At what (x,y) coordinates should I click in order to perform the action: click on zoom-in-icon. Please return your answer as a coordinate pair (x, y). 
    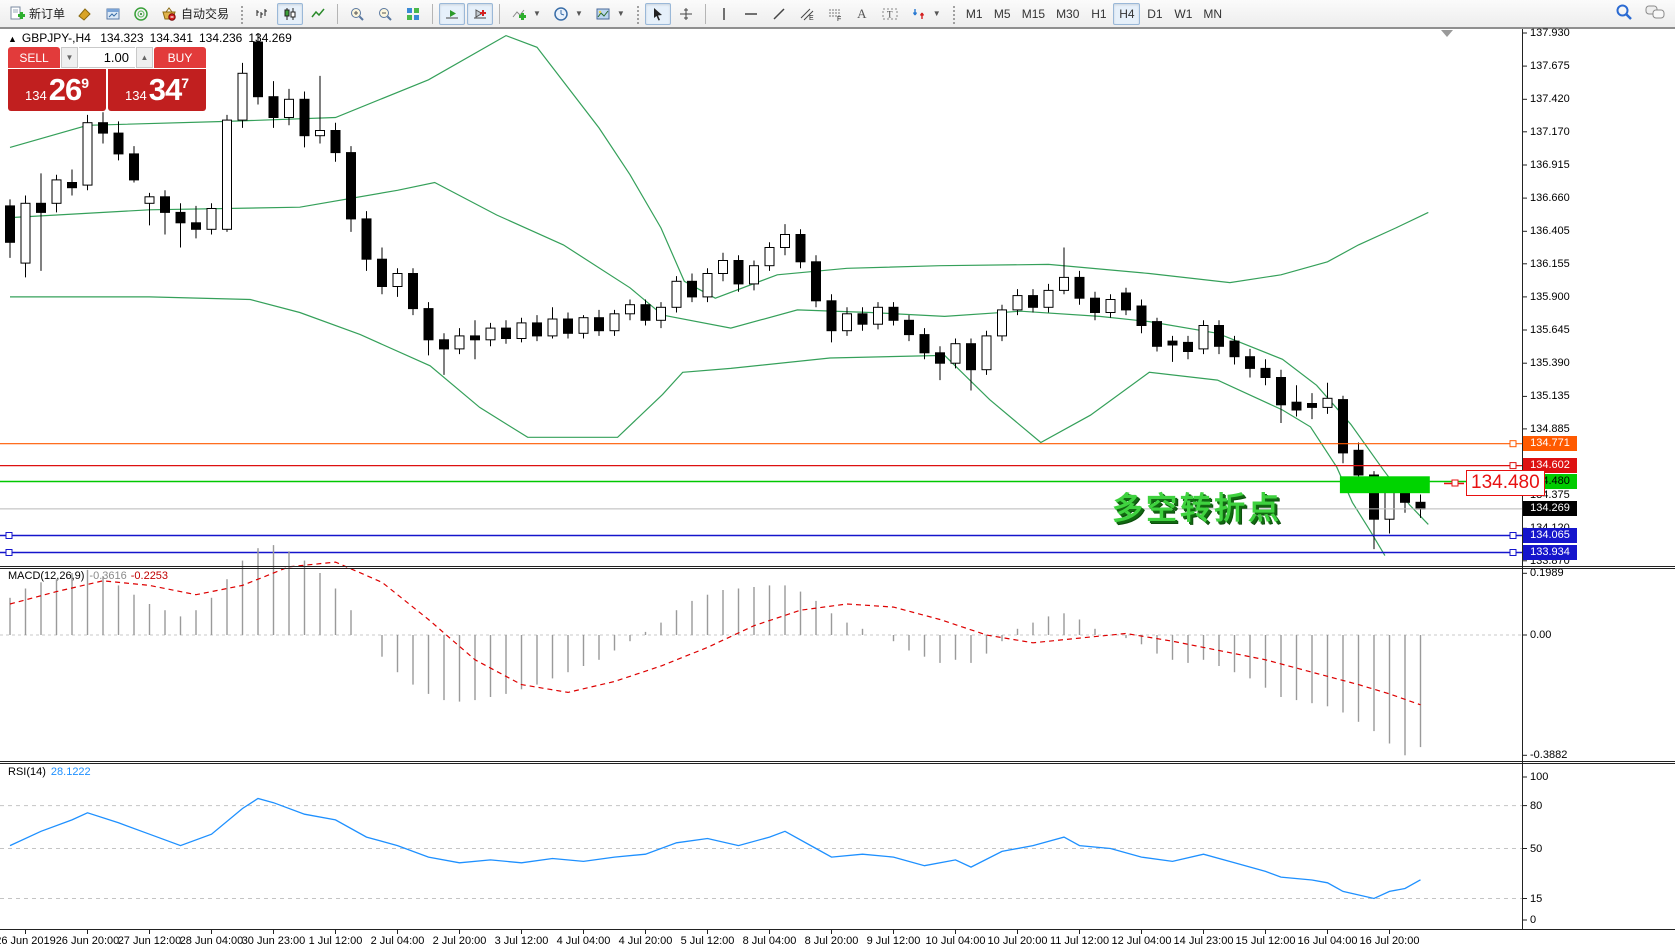
    Looking at the image, I should click on (357, 14).